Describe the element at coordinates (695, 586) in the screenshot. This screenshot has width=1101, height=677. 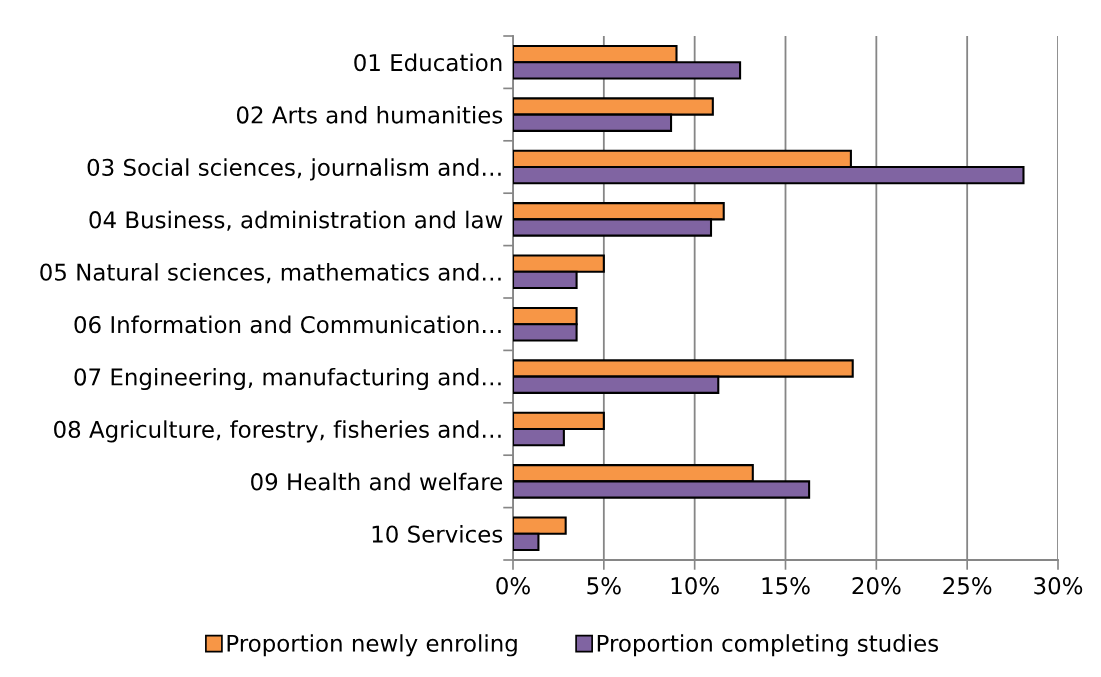
I see `x-tick-label: 10%` at that location.